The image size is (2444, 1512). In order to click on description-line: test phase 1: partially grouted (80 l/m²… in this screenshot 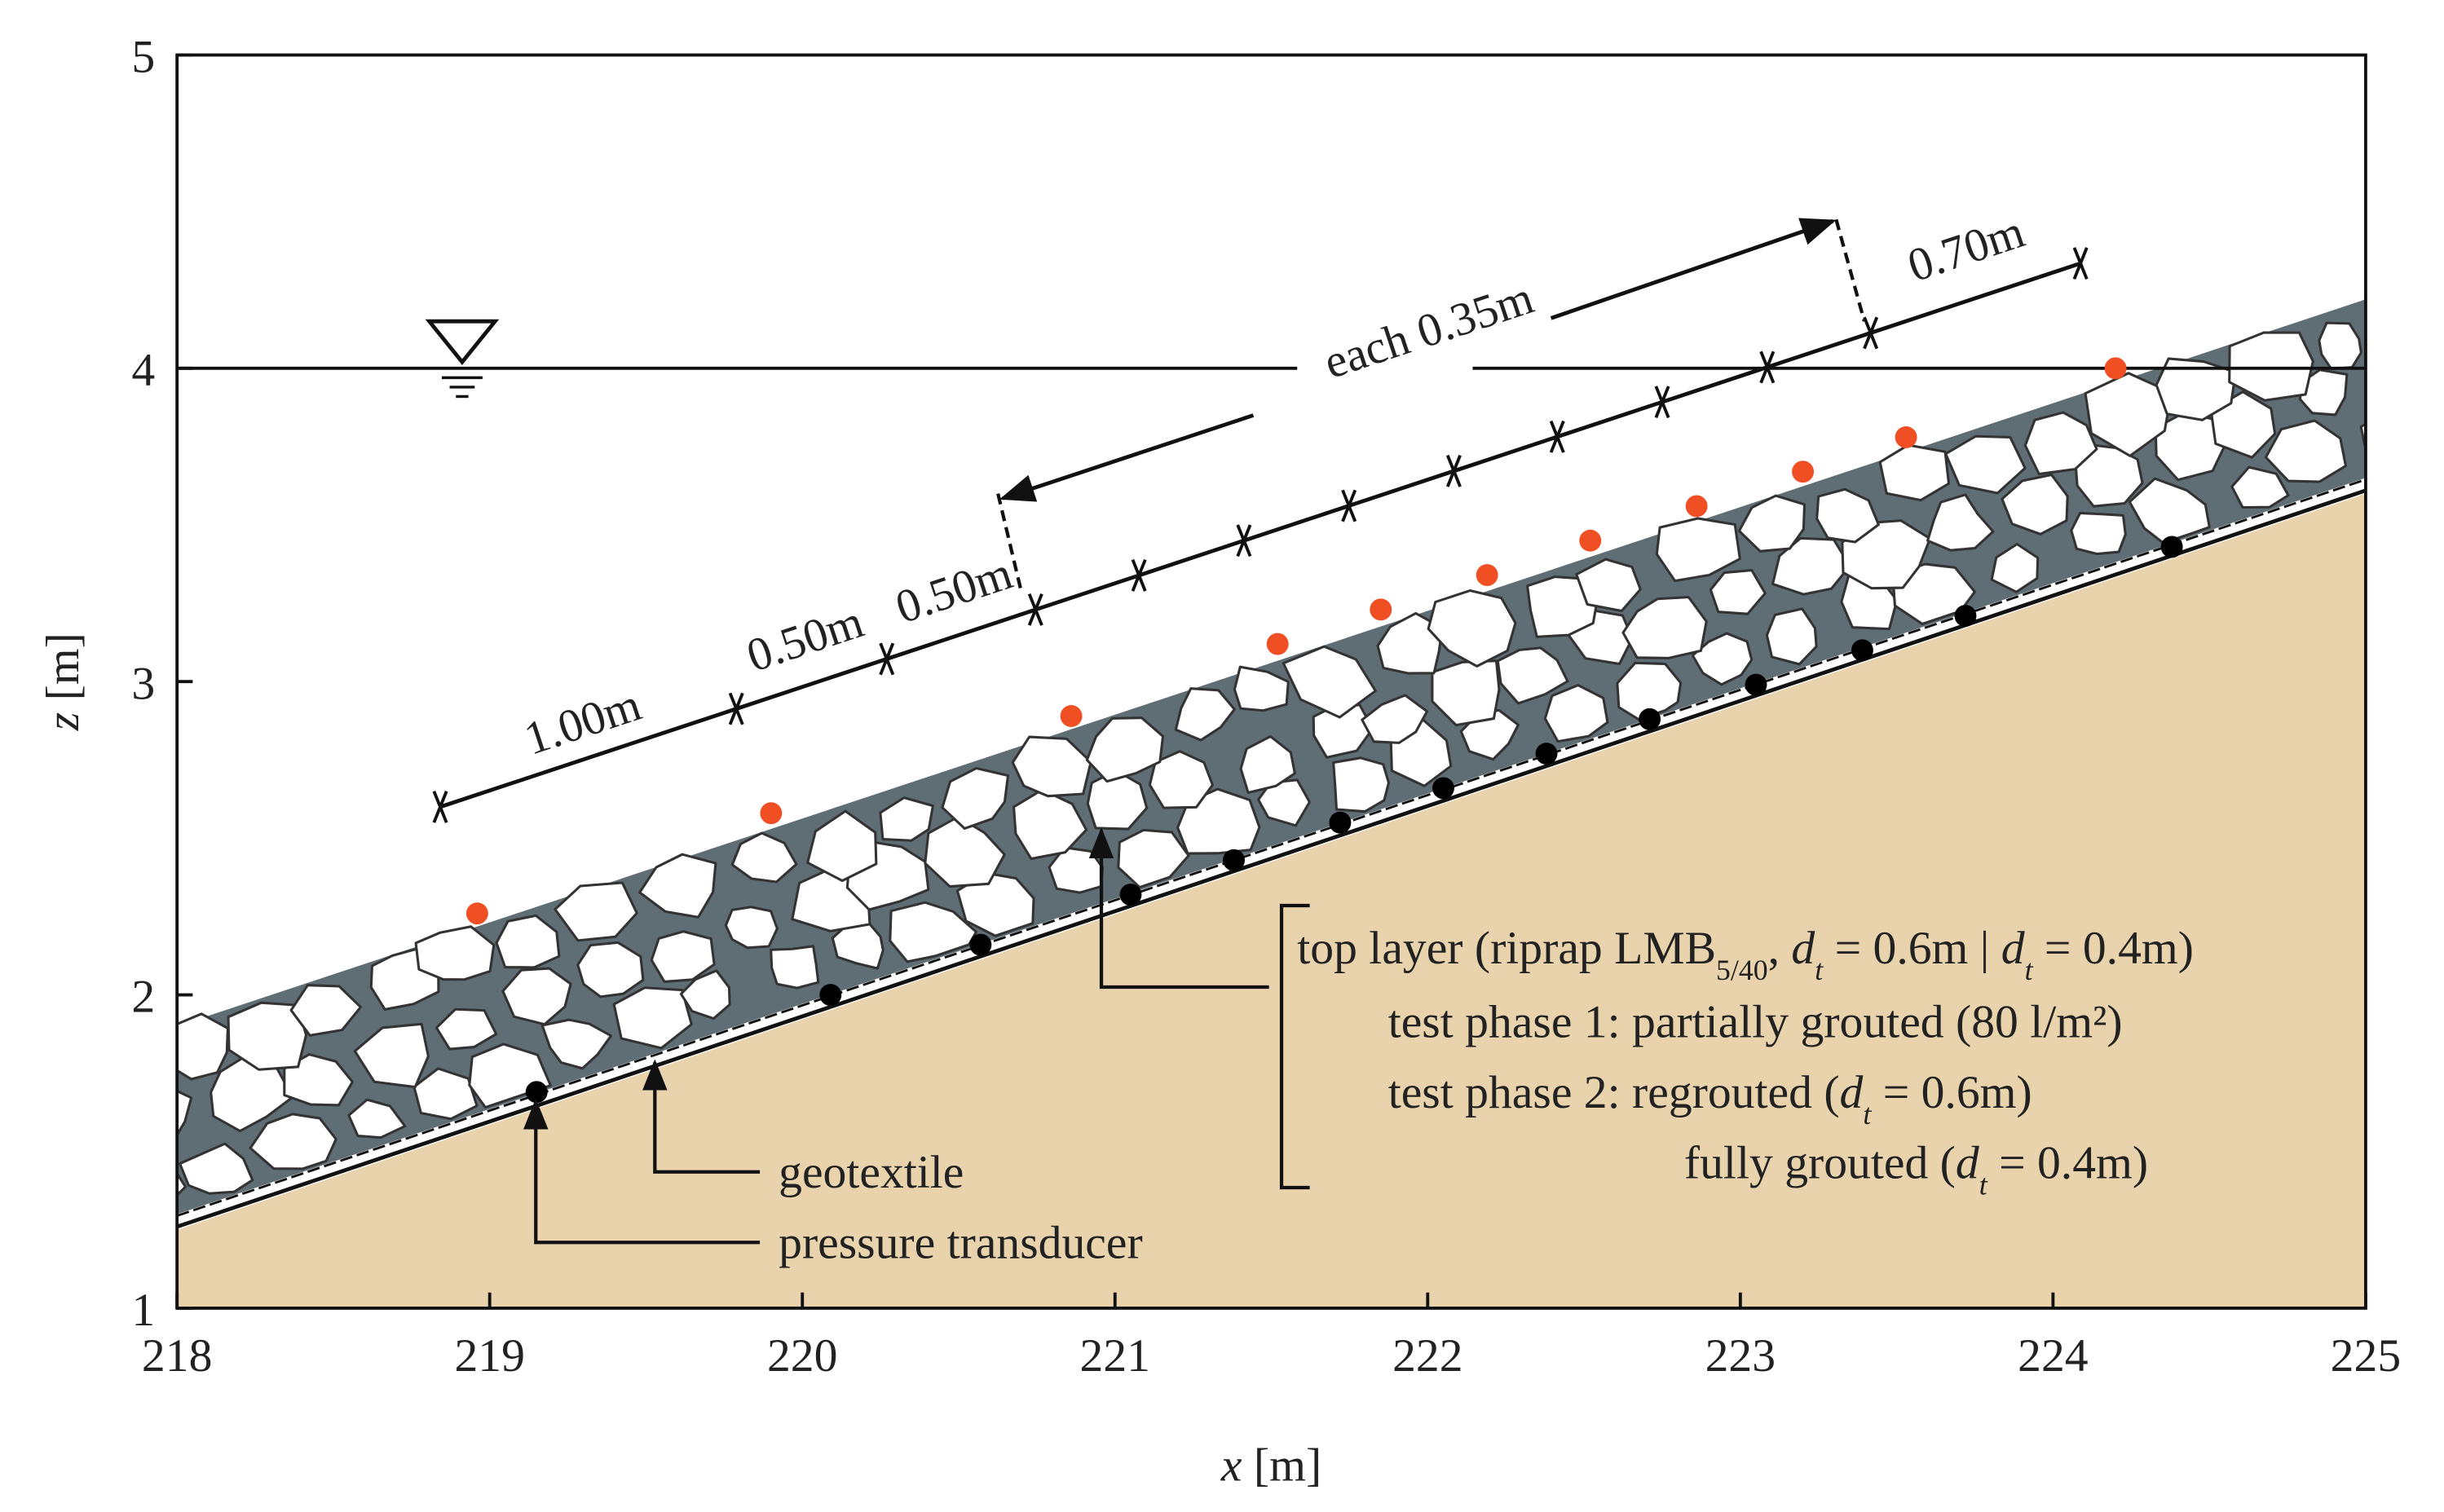, I will do `click(1756, 1022)`.